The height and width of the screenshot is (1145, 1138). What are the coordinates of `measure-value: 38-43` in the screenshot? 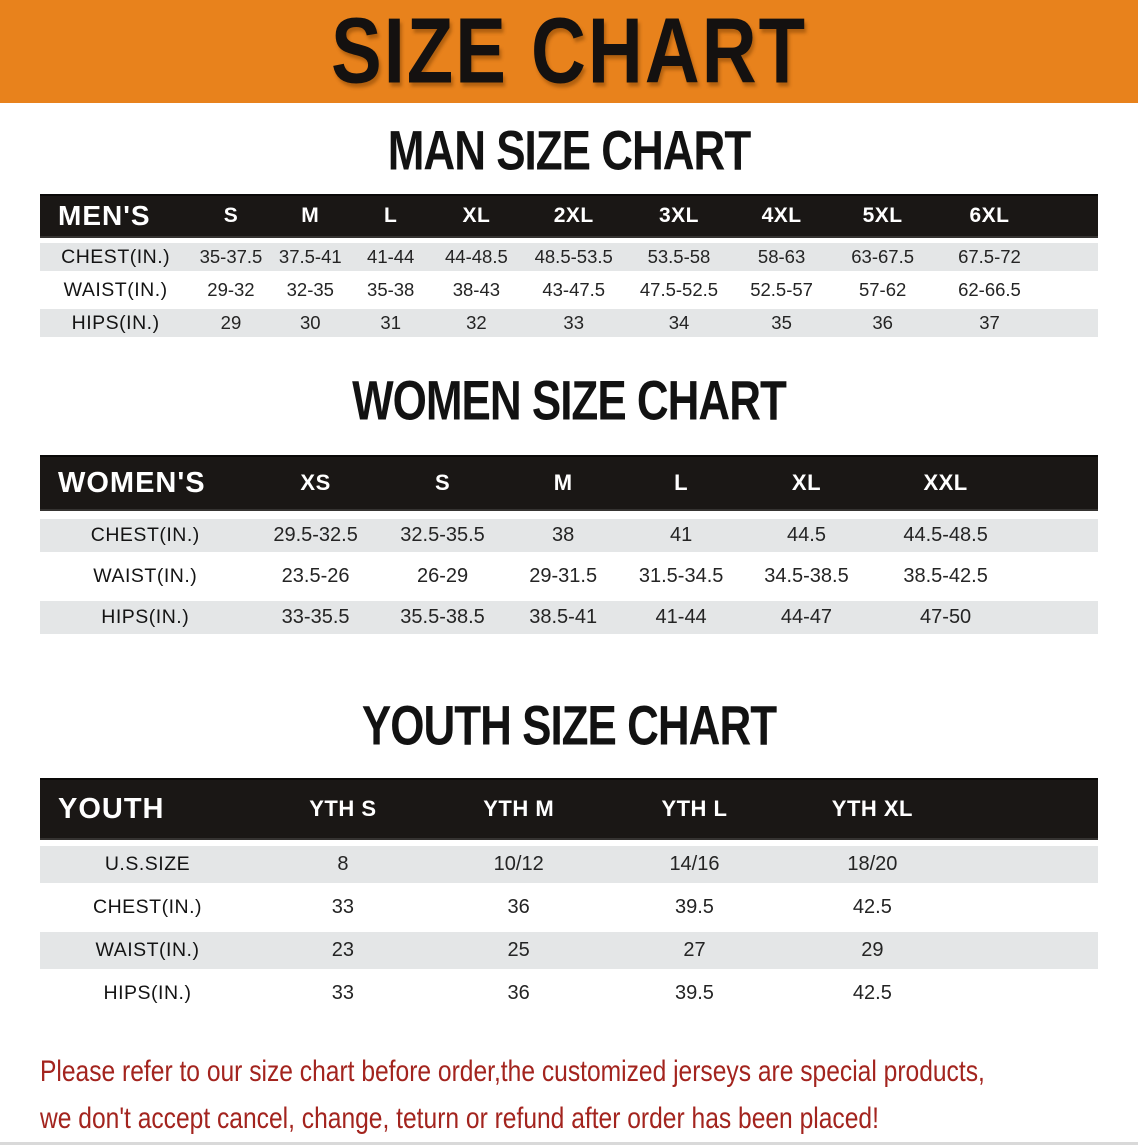 It's located at (476, 290).